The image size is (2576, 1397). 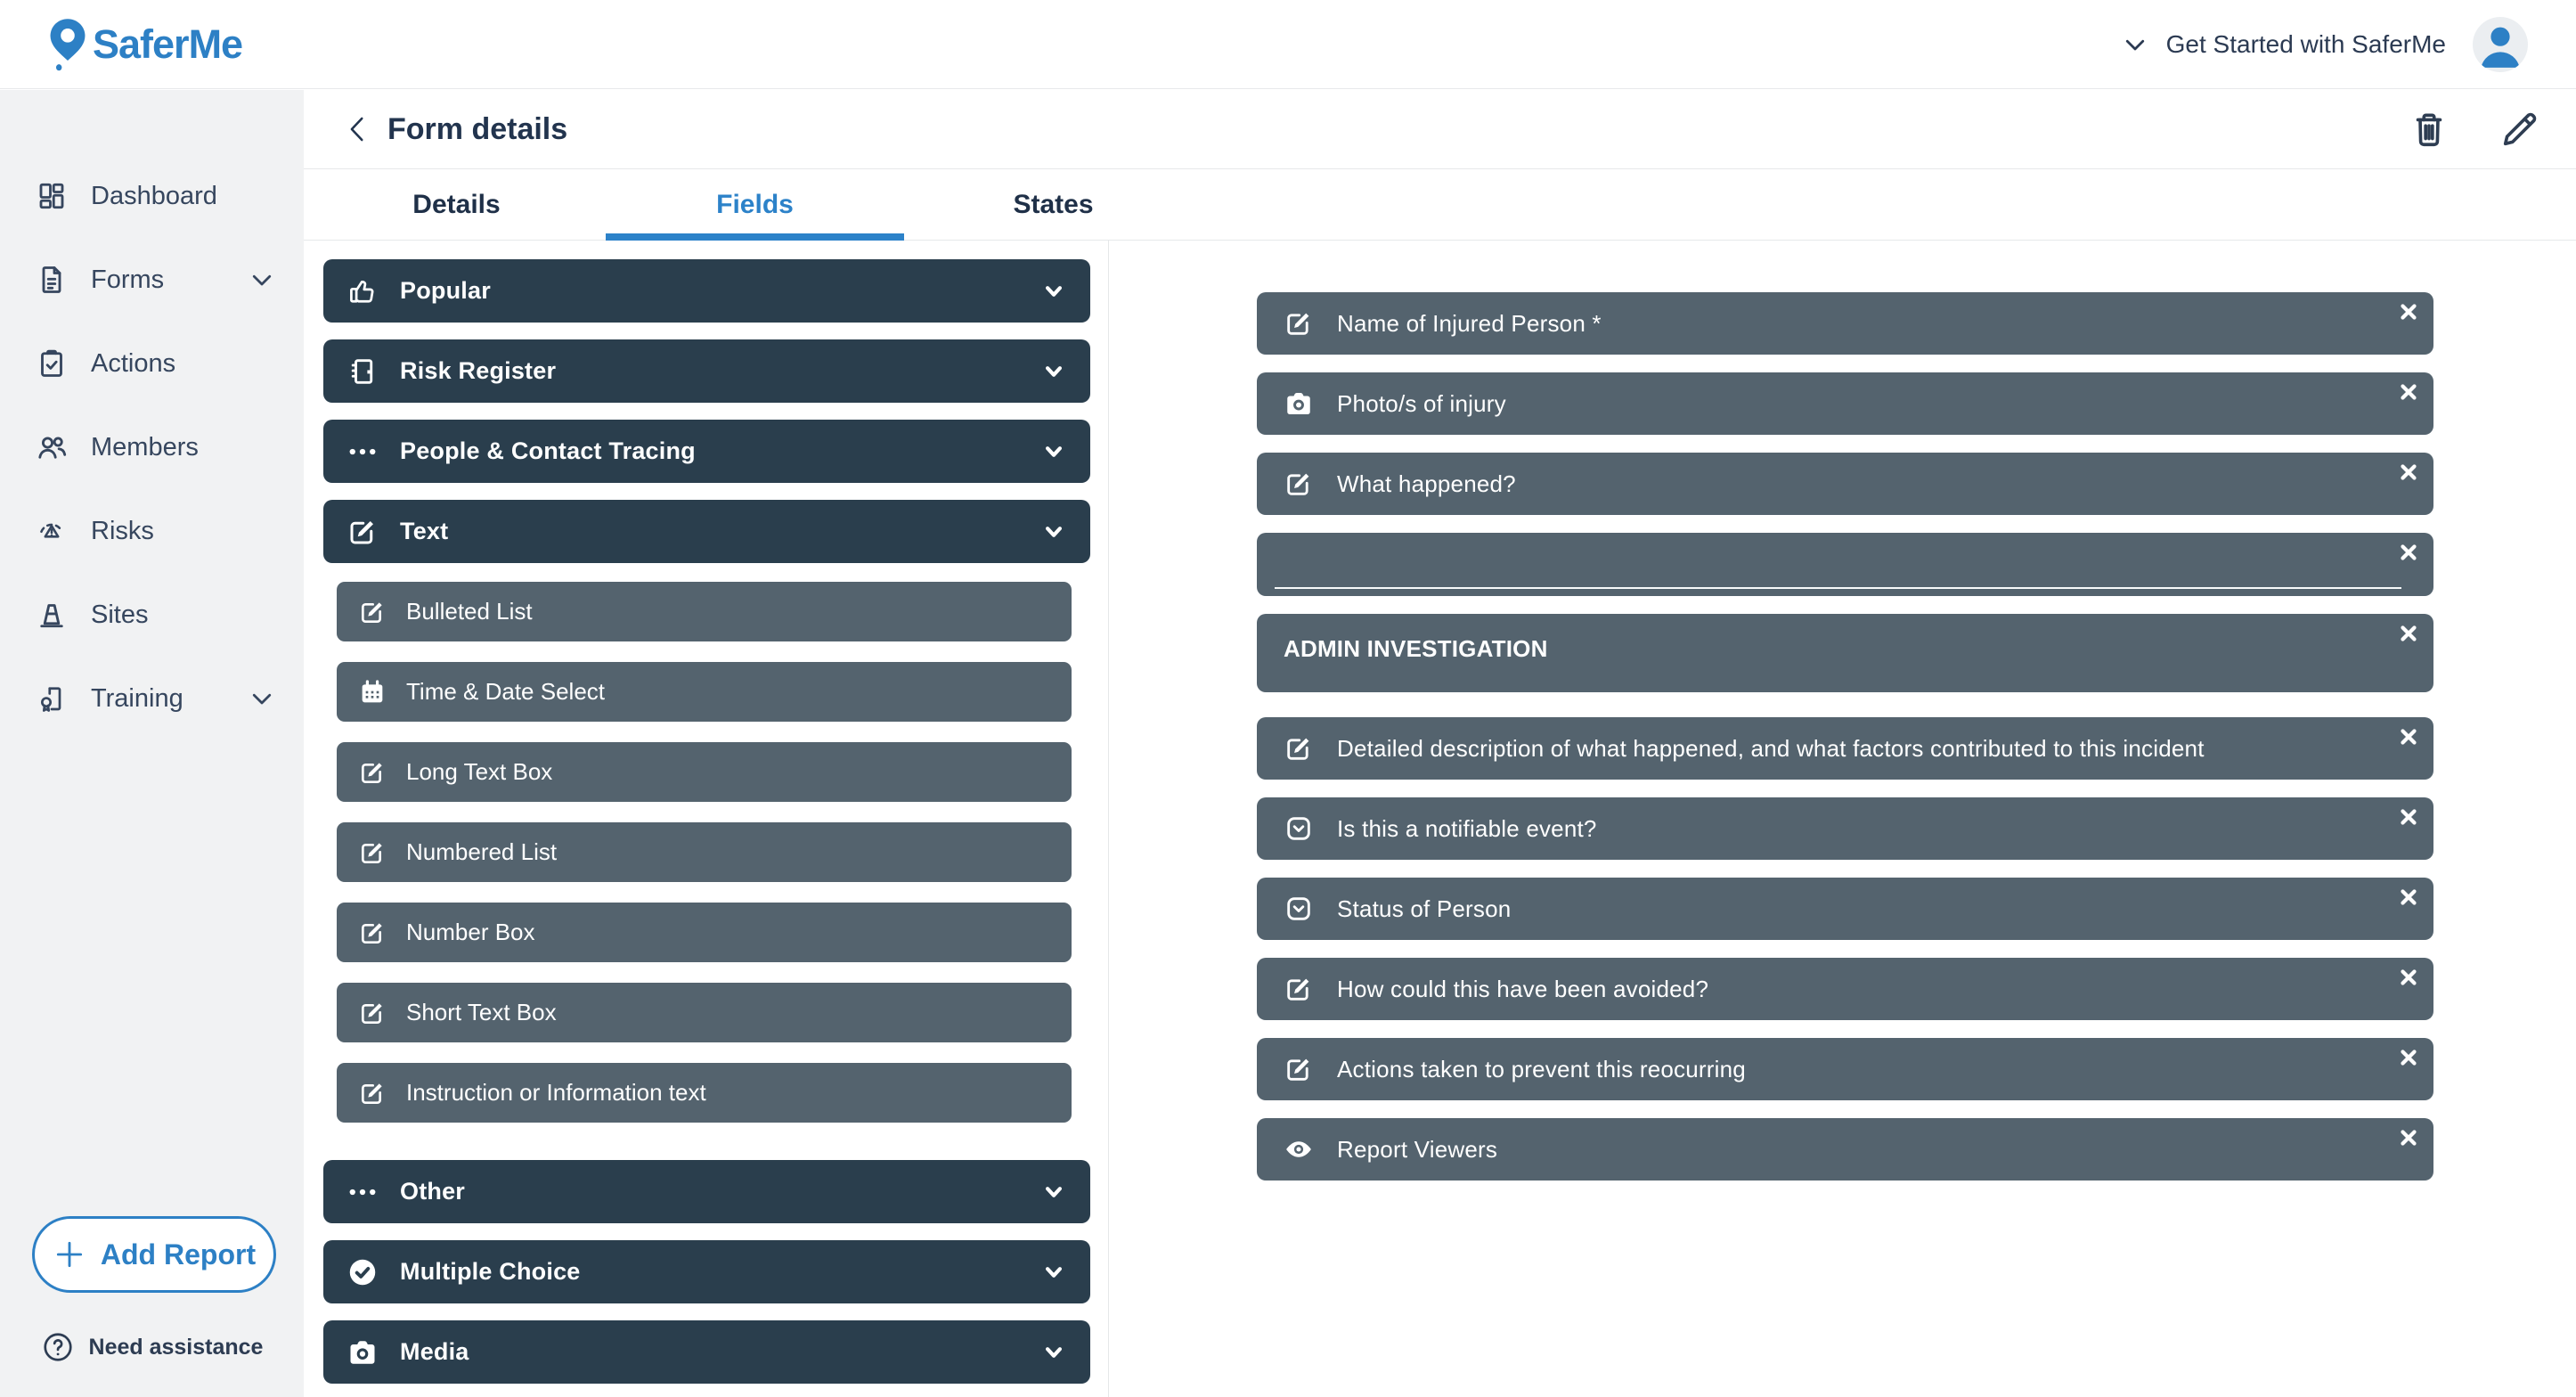 What do you see at coordinates (1845, 653) in the screenshot?
I see `form-field-admin-investigation: ADMIN INVESTIGATION` at bounding box center [1845, 653].